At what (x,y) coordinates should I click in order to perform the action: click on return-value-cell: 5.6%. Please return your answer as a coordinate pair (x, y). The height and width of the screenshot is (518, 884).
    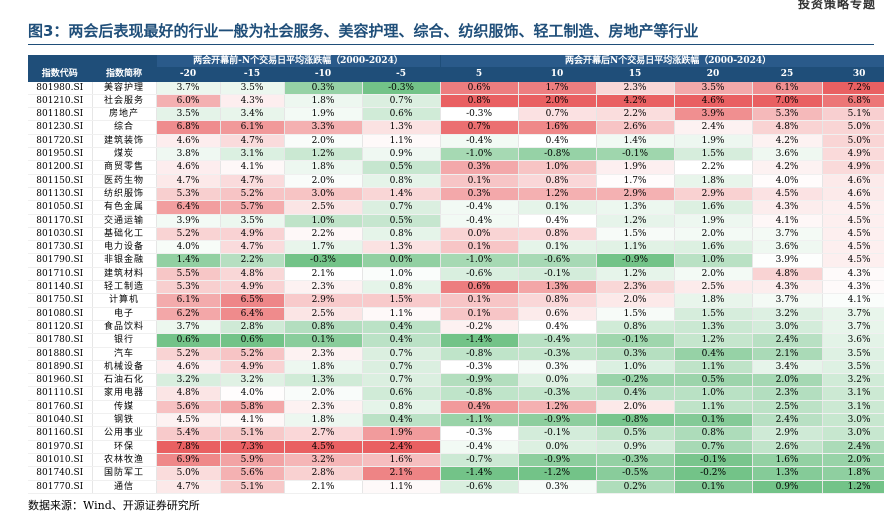
    Looking at the image, I should click on (252, 473).